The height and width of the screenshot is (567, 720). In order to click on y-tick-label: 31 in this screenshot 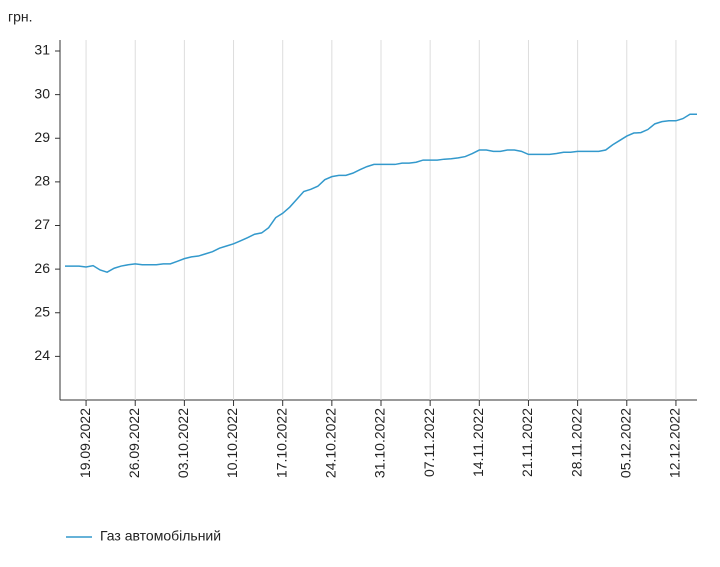, I will do `click(42, 50)`.